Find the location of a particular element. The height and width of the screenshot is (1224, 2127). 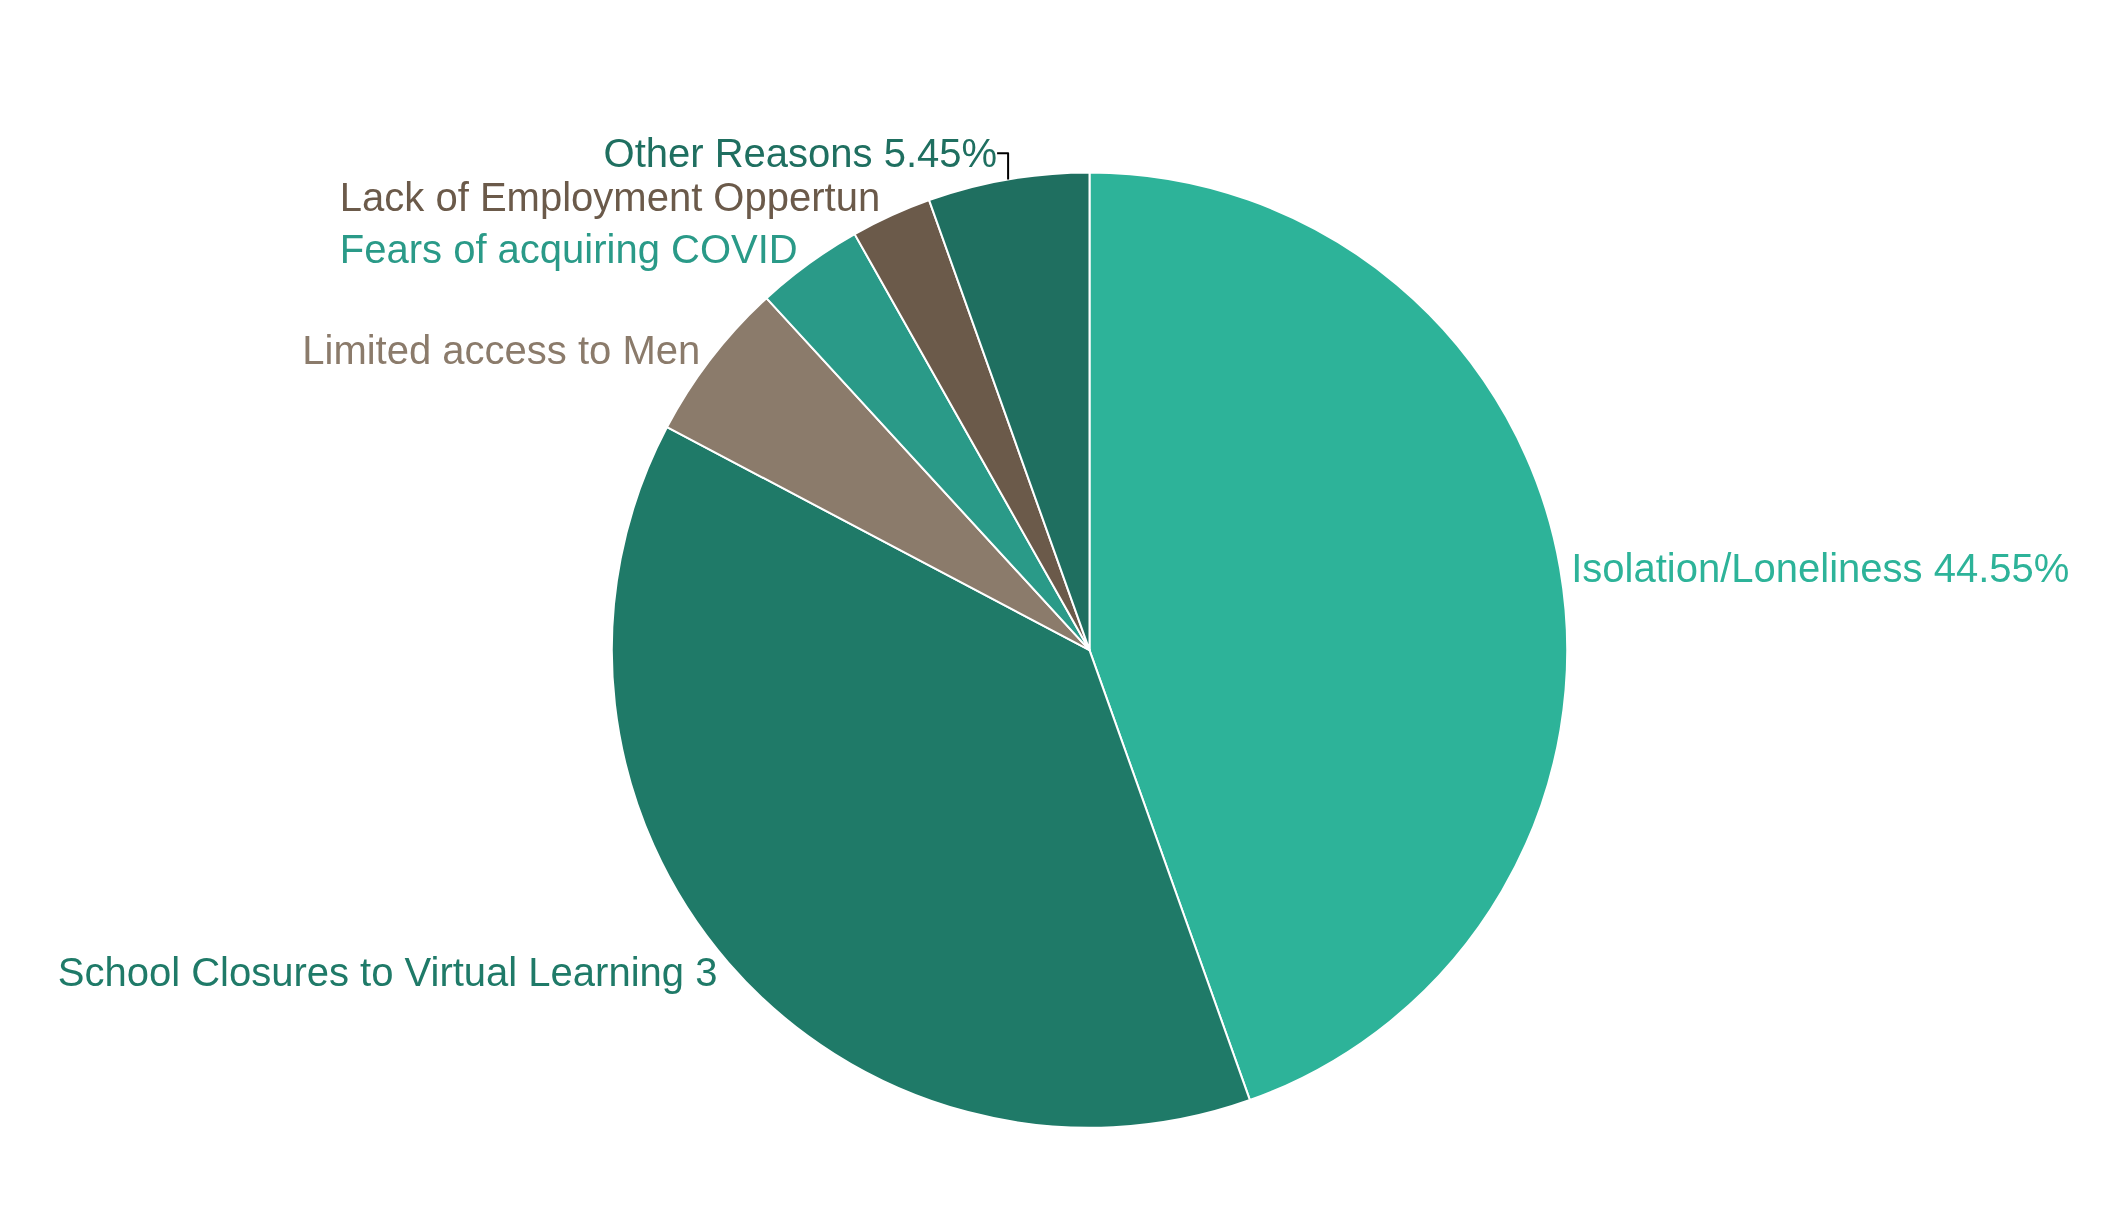

slice-label: School Closures to Virtual Learning 3 is located at coordinates (387, 972).